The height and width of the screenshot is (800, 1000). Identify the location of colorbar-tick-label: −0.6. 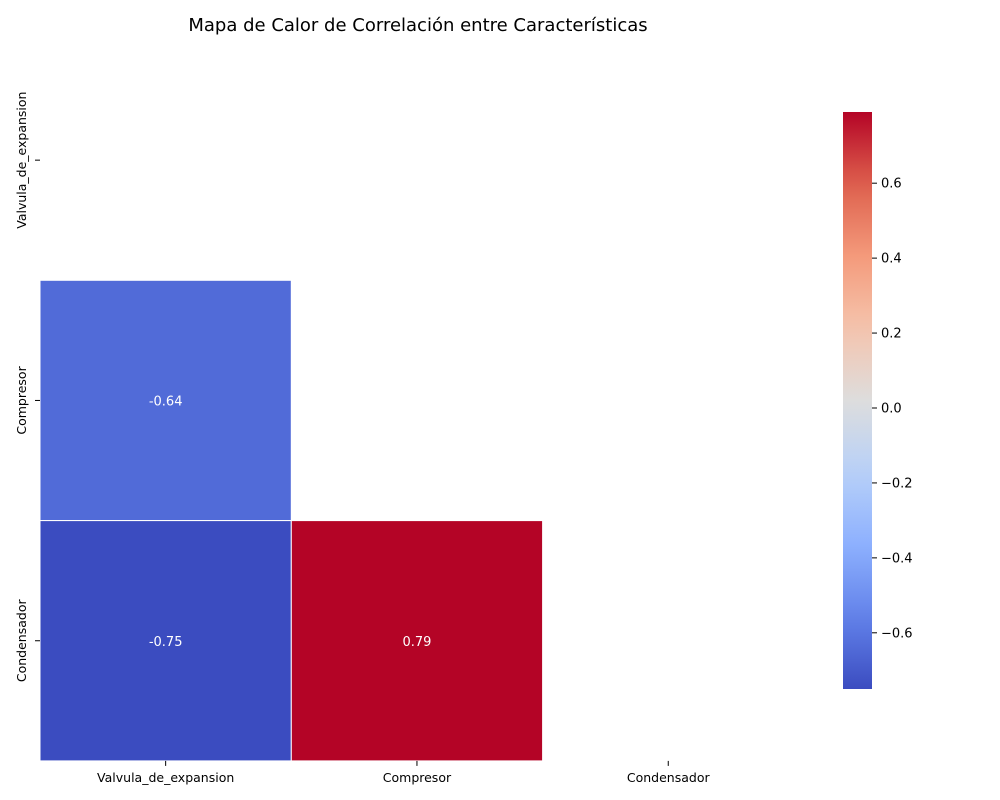
(897, 633).